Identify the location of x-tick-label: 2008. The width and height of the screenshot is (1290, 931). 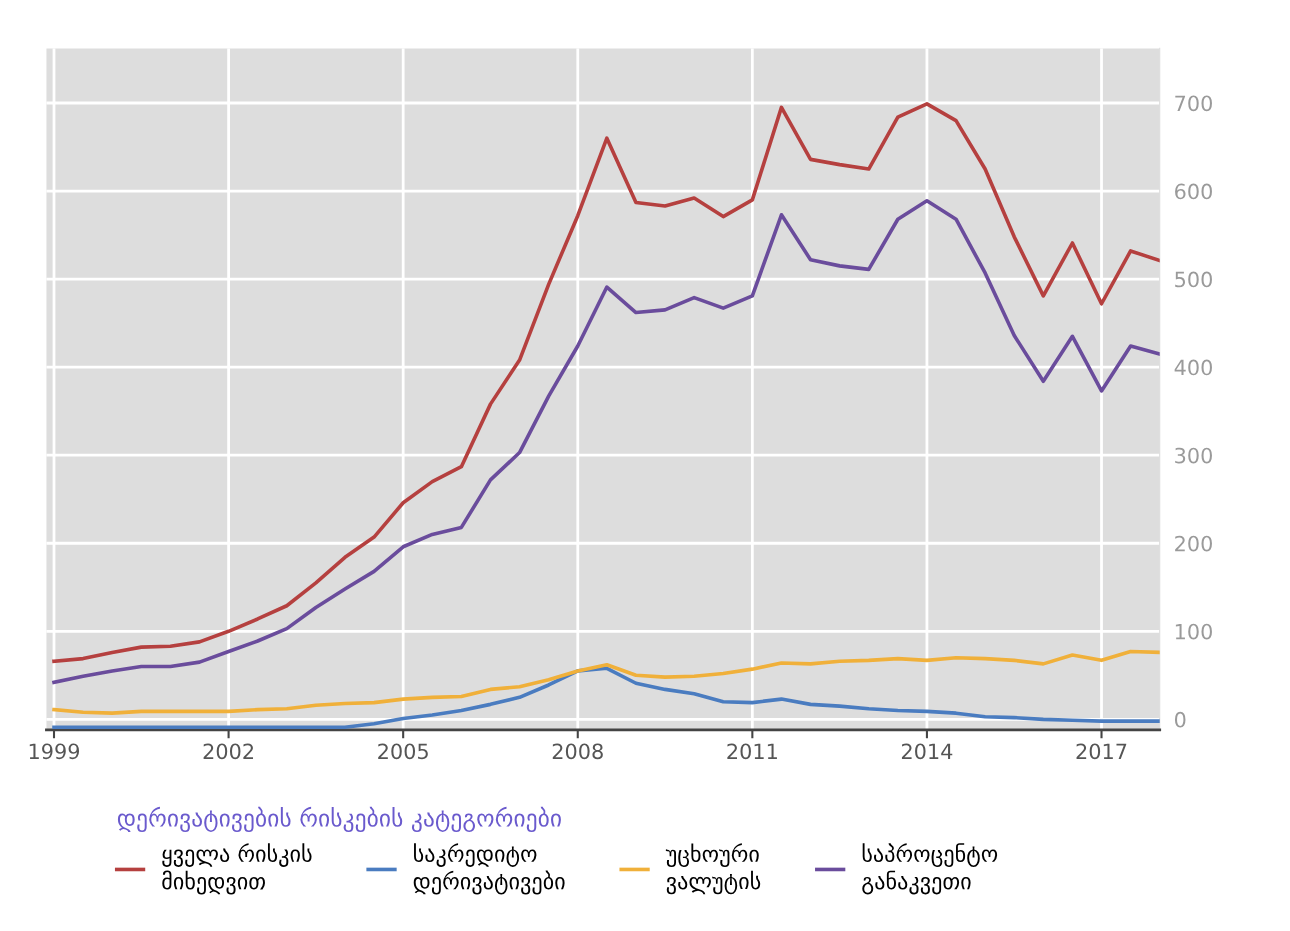
(577, 751).